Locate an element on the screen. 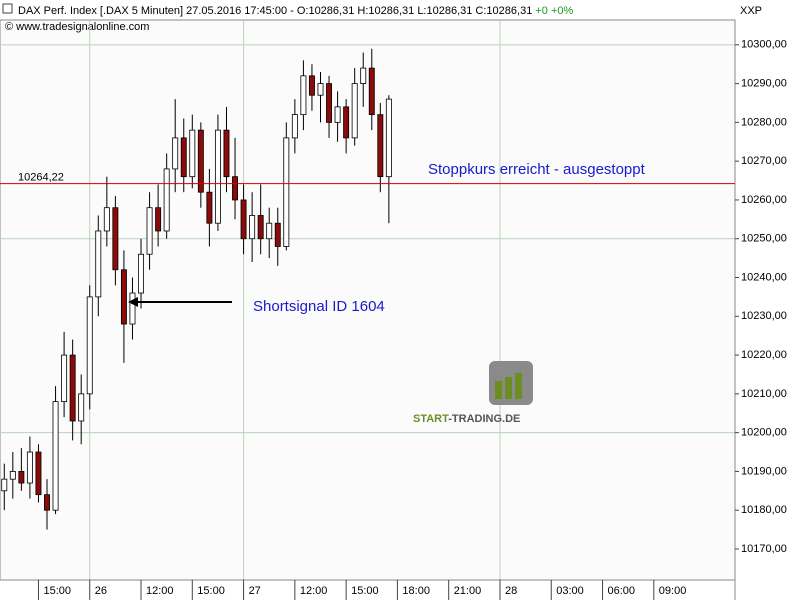  logo-text: START-TRADING.DE is located at coordinates (466, 419).